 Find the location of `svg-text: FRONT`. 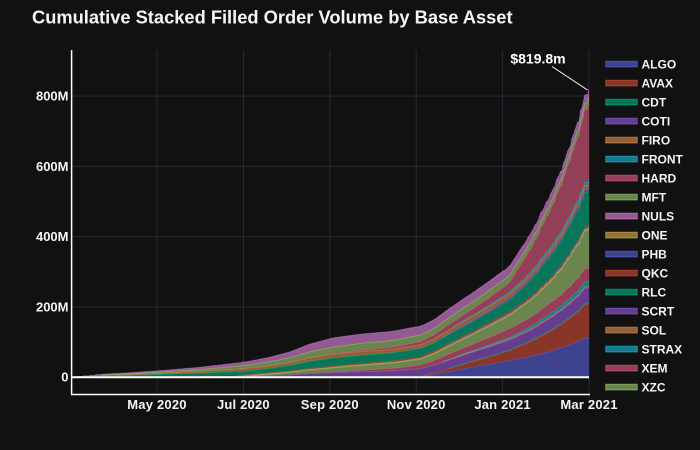

svg-text: FRONT is located at coordinates (663, 159).